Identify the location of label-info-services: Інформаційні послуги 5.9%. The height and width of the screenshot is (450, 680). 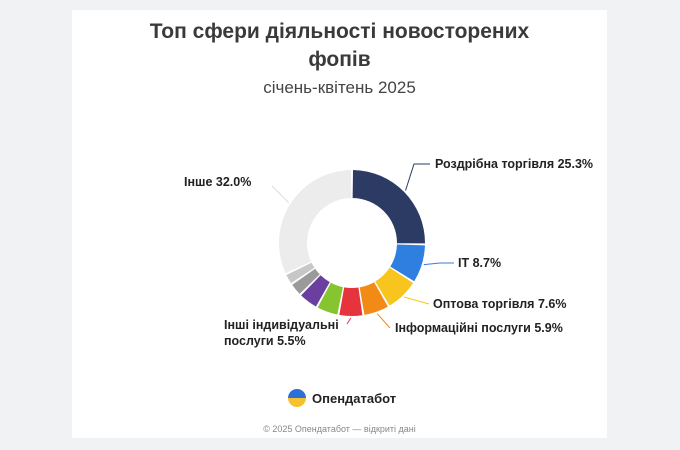
(479, 328).